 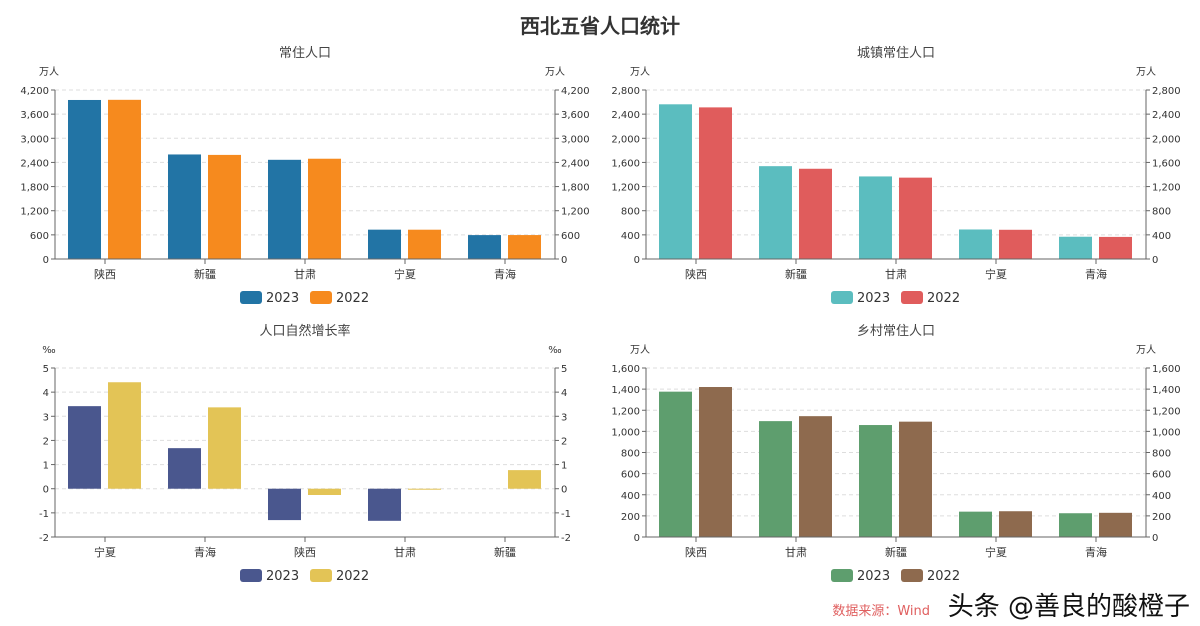 I want to click on y-tick-label-left: -1, so click(x=44, y=514).